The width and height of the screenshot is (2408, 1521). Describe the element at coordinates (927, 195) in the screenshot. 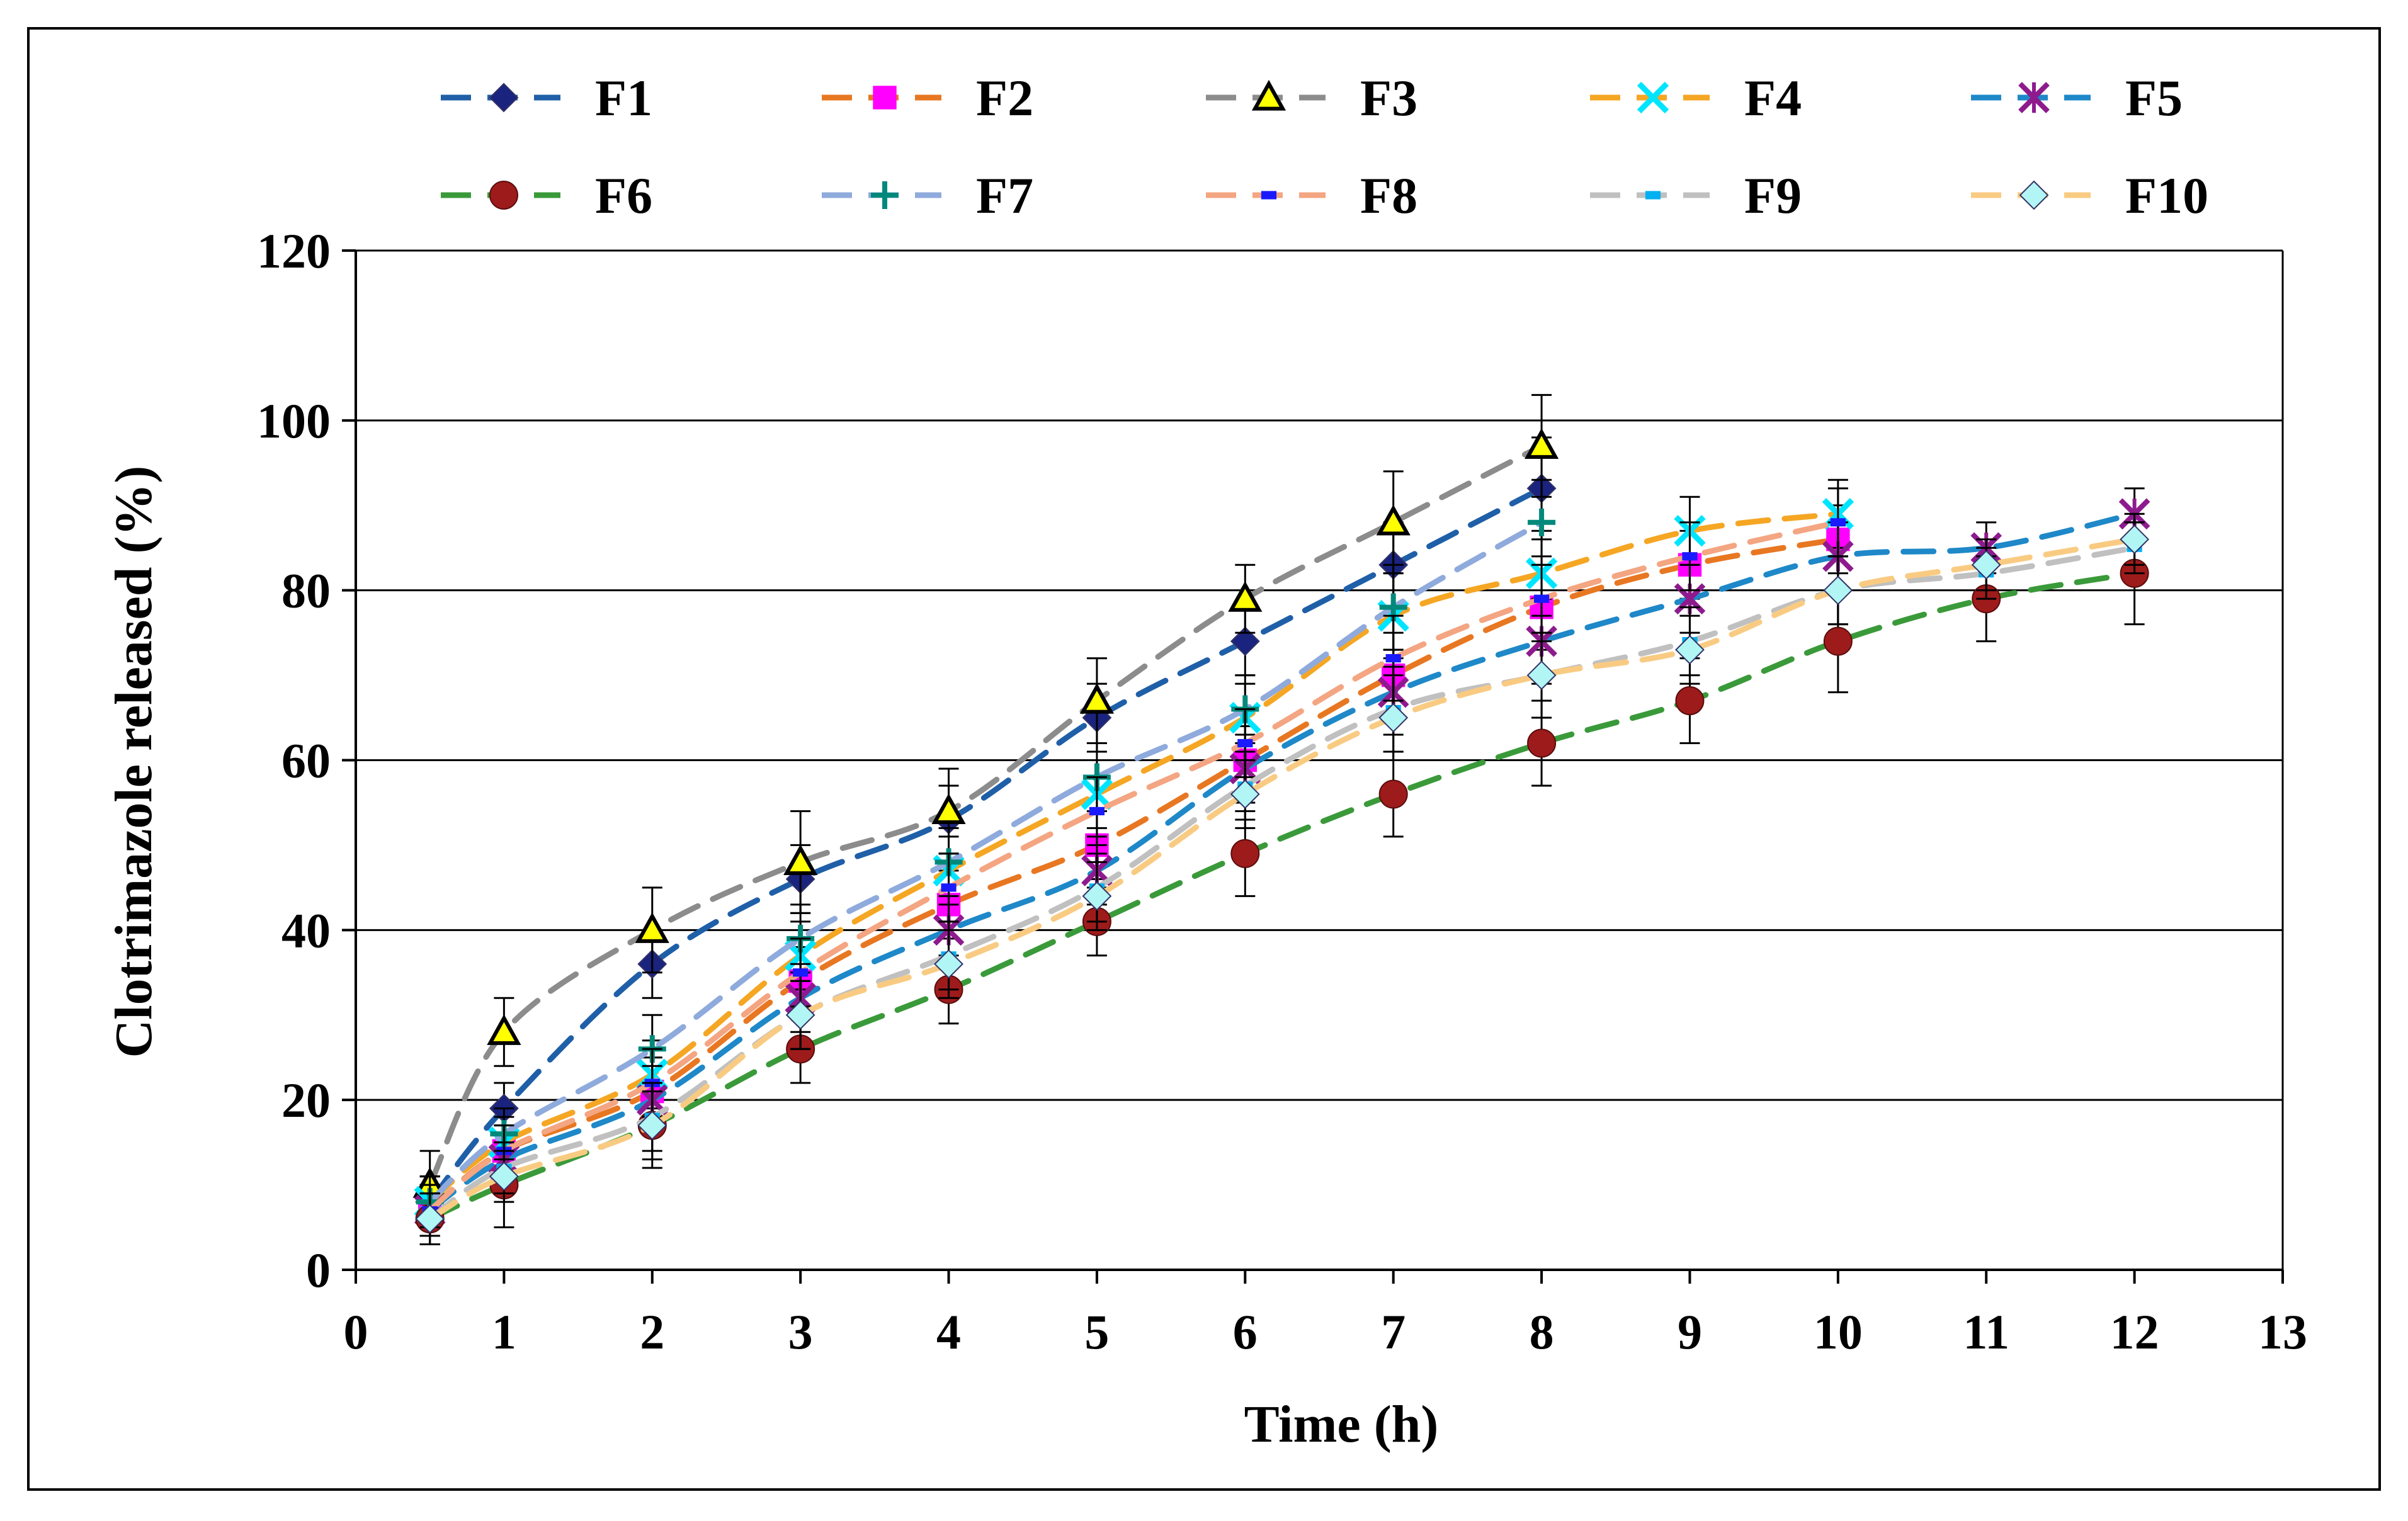

I see `legend-item-F7: F7` at that location.